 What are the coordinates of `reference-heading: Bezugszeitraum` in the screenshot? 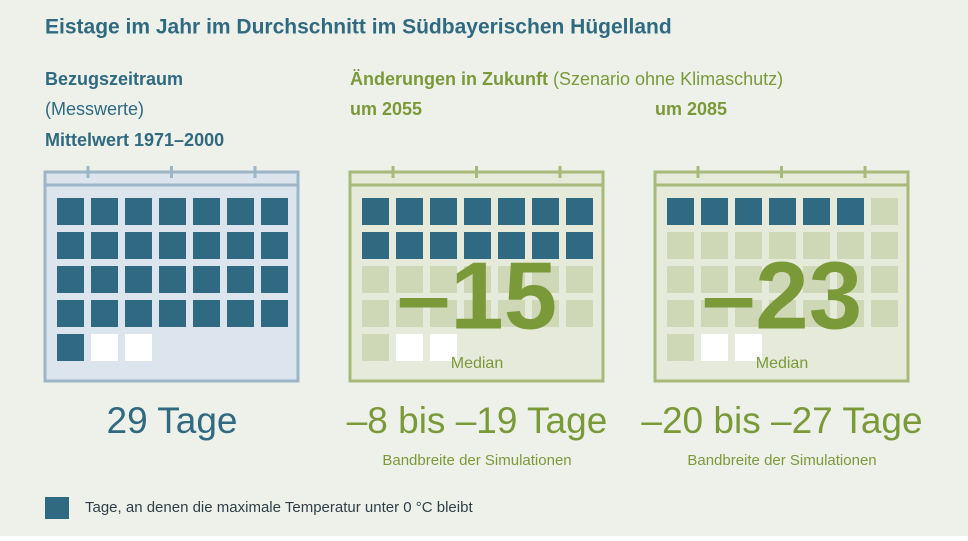 It's located at (114, 79).